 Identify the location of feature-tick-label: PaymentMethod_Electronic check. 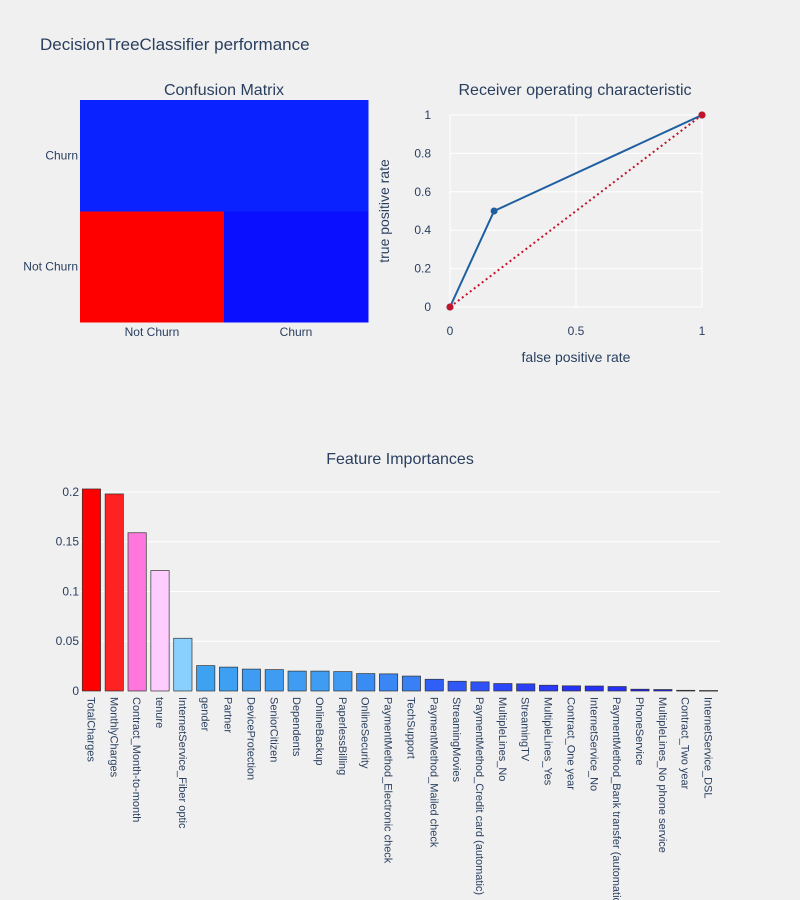
(388, 780).